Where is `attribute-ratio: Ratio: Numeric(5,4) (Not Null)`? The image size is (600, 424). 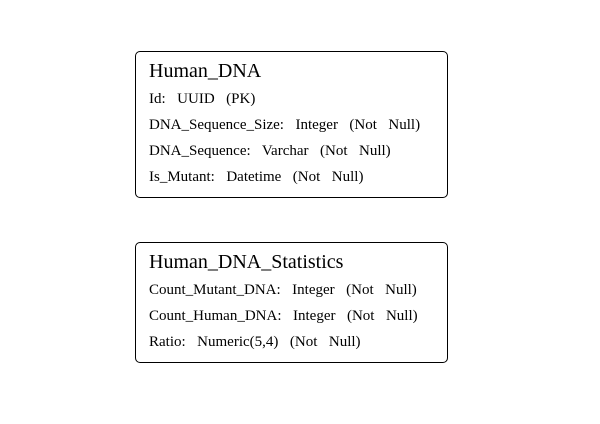 attribute-ratio: Ratio: Numeric(5,4) (Not Null) is located at coordinates (255, 342).